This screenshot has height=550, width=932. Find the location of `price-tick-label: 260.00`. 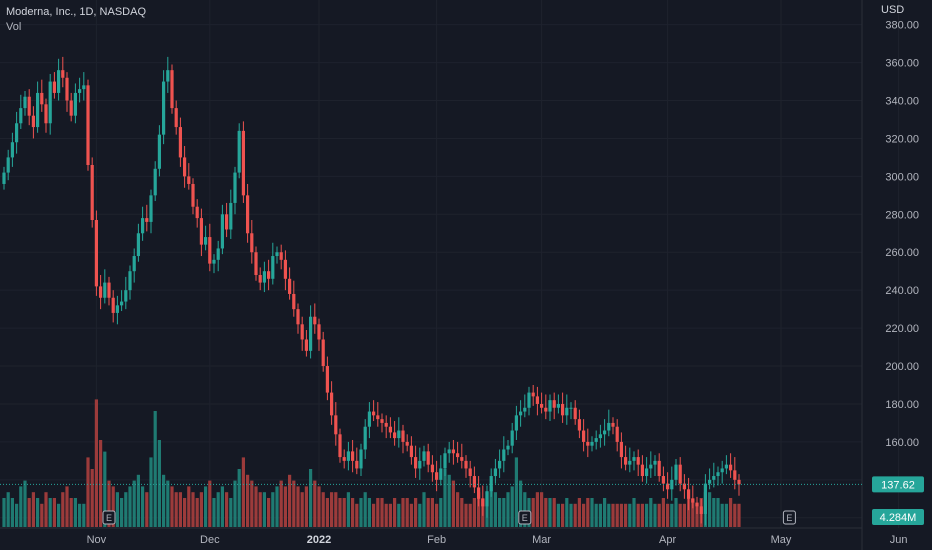

price-tick-label: 260.00 is located at coordinates (902, 253).